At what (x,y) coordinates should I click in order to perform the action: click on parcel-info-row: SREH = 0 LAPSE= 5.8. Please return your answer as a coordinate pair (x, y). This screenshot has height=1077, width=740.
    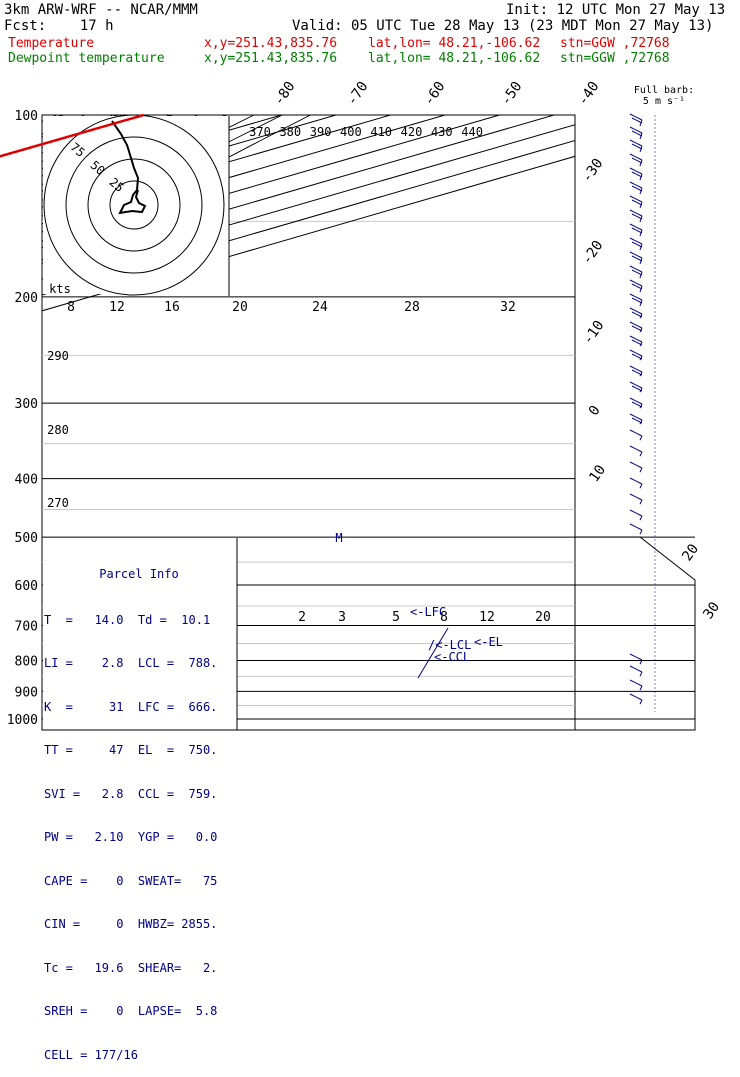
    Looking at the image, I should click on (139, 1011).